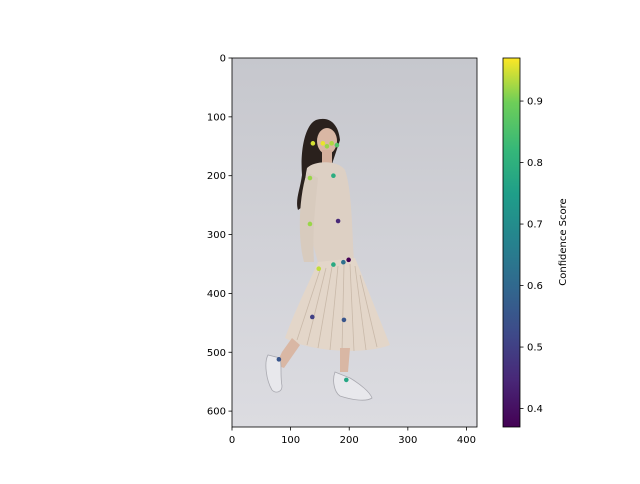 The height and width of the screenshot is (484, 640). What do you see at coordinates (232, 440) in the screenshot?
I see `x-tick-label: 0` at bounding box center [232, 440].